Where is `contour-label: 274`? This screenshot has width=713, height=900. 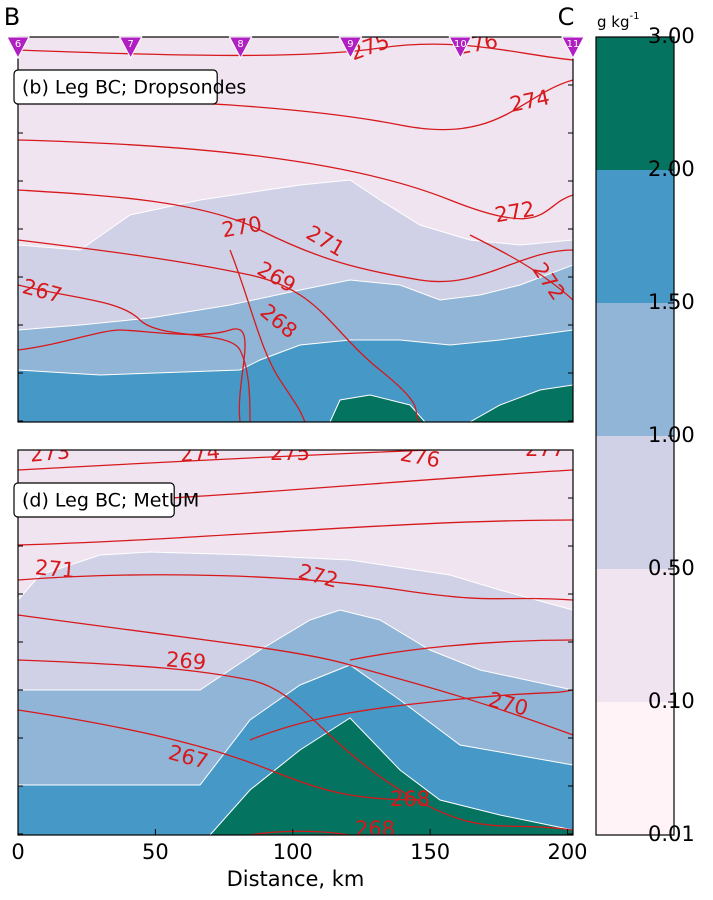
contour-label: 274 is located at coordinates (200, 452).